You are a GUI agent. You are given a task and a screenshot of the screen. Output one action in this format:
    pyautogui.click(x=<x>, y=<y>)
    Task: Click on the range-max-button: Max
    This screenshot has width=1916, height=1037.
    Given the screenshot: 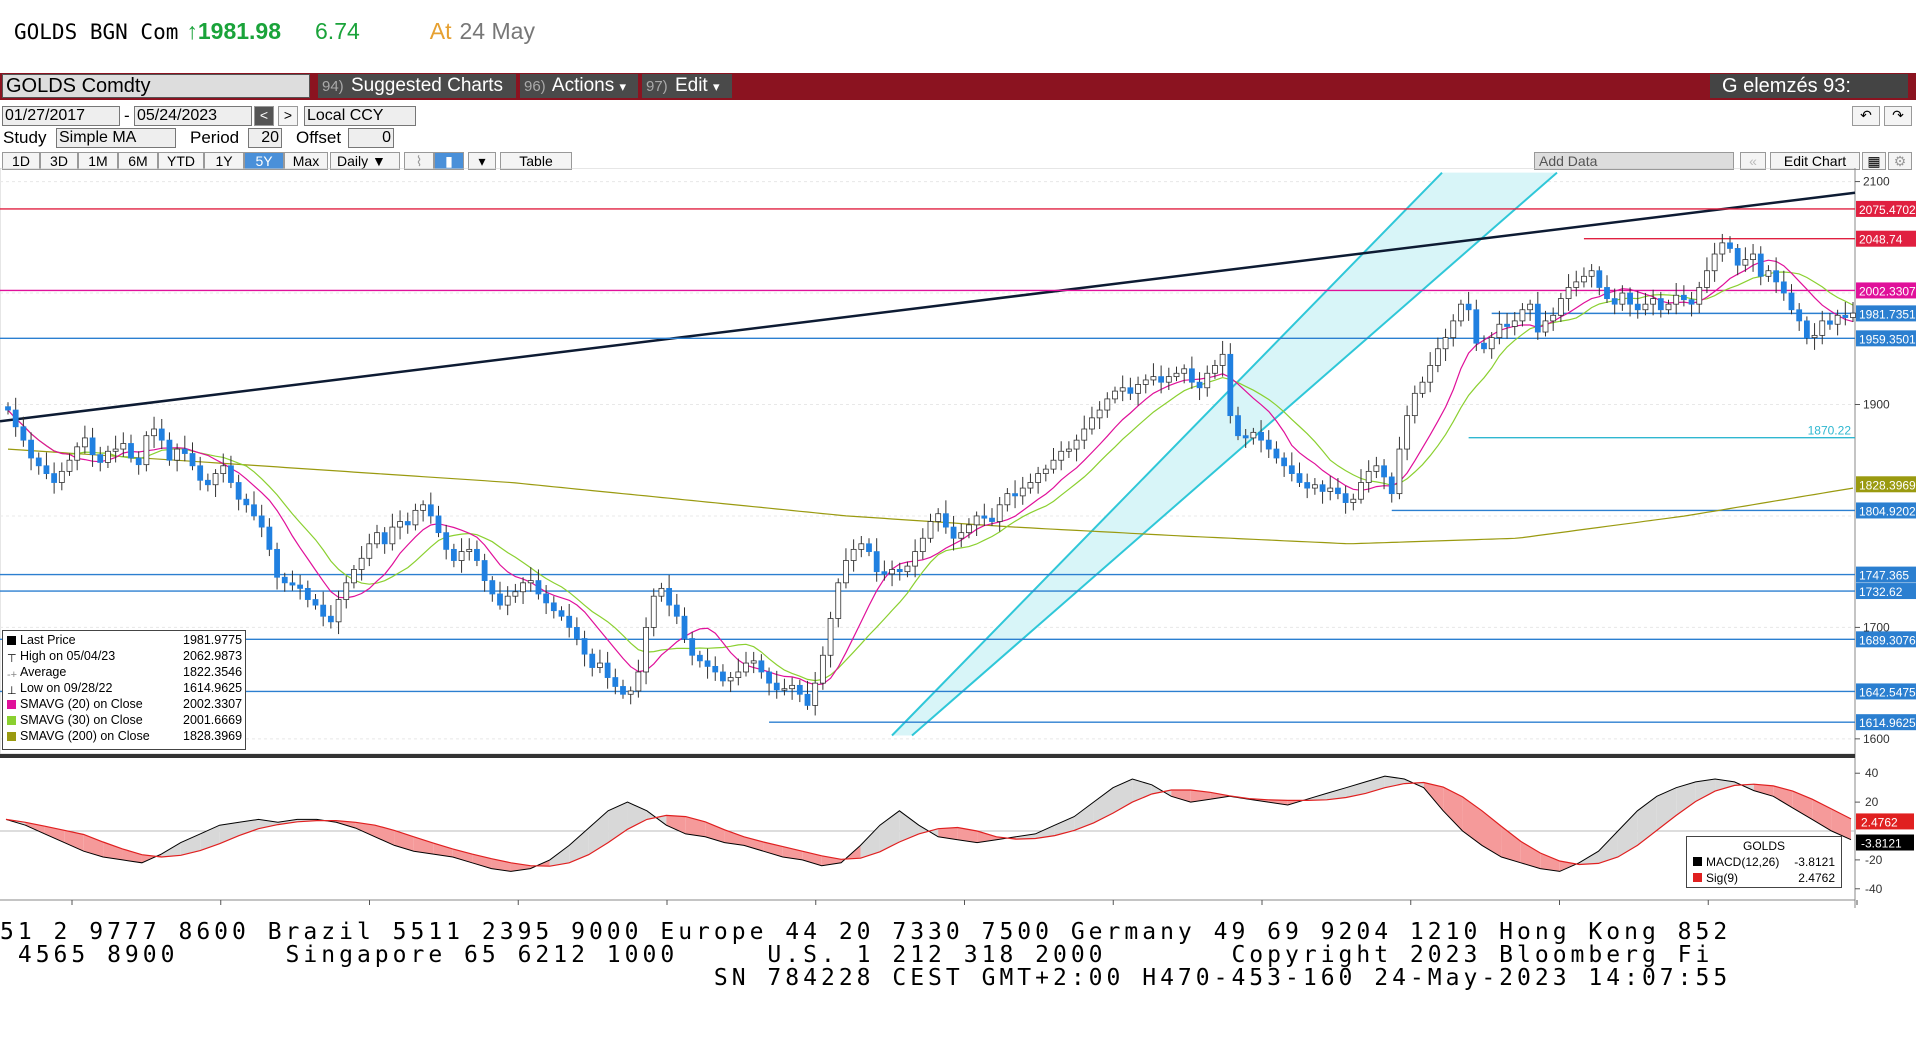 What is the action you would take?
    pyautogui.click(x=306, y=161)
    